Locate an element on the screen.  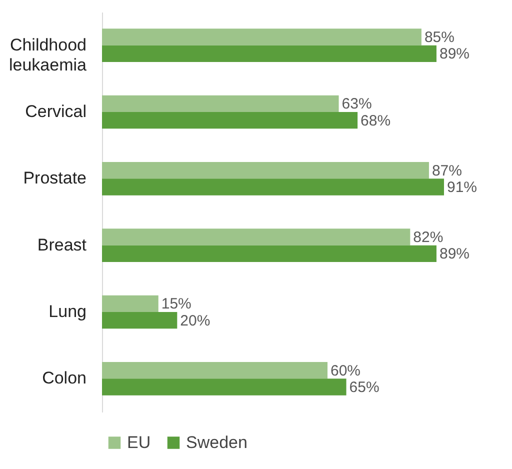
legend-label: Sweden is located at coordinates (217, 442).